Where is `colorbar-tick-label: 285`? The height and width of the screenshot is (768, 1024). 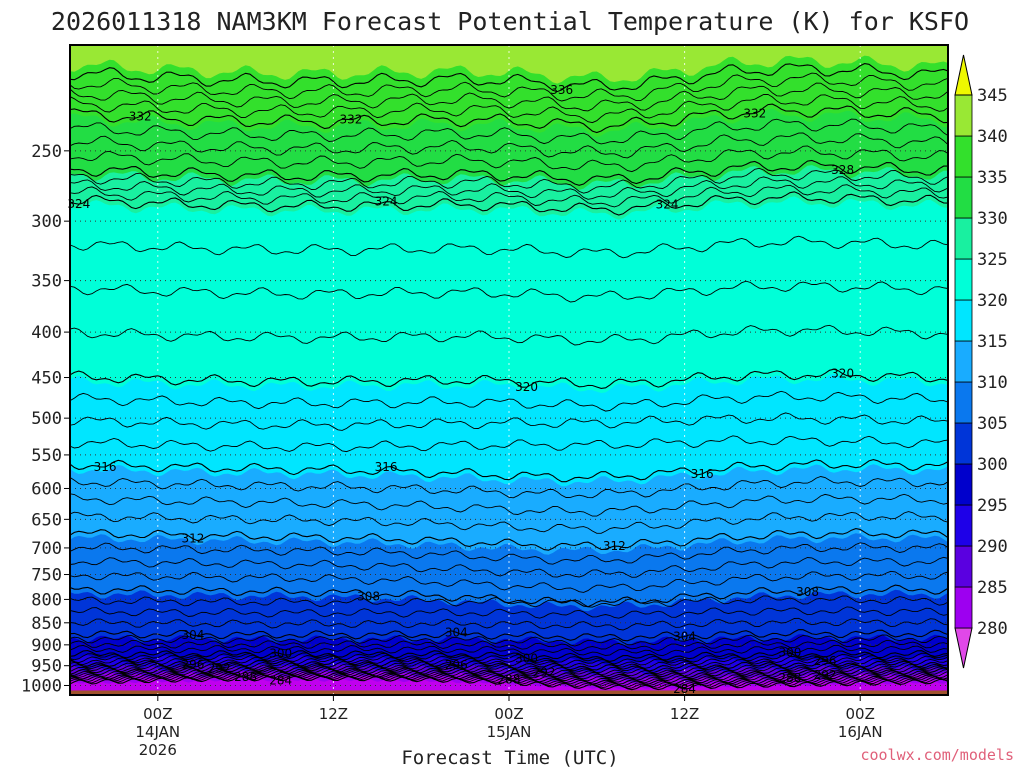 colorbar-tick-label: 285 is located at coordinates (992, 588).